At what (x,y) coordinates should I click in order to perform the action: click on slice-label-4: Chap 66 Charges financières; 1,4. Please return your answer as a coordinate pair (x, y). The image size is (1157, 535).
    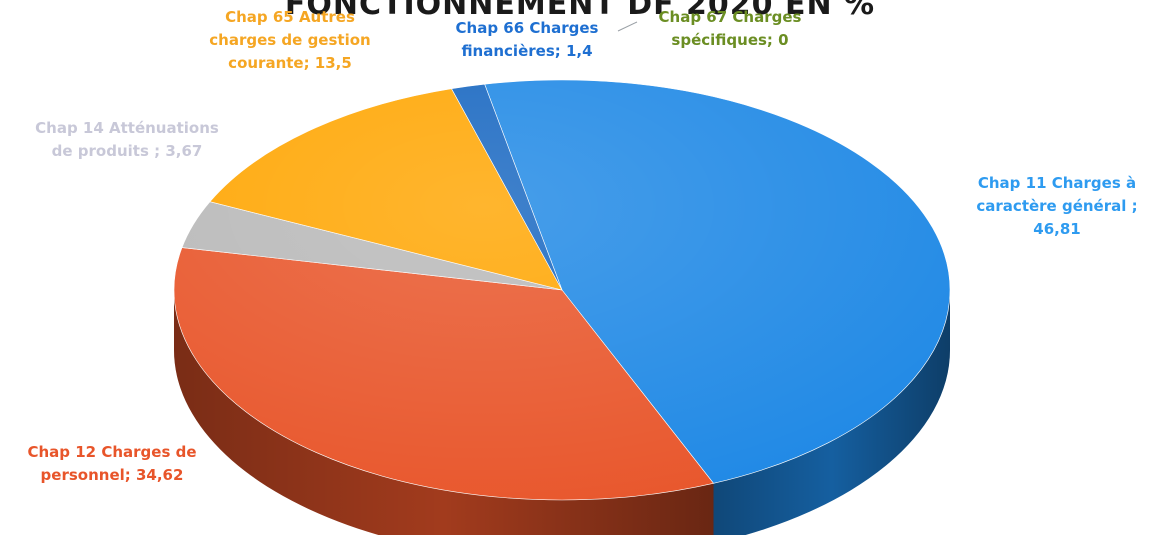
    Looking at the image, I should click on (527, 39).